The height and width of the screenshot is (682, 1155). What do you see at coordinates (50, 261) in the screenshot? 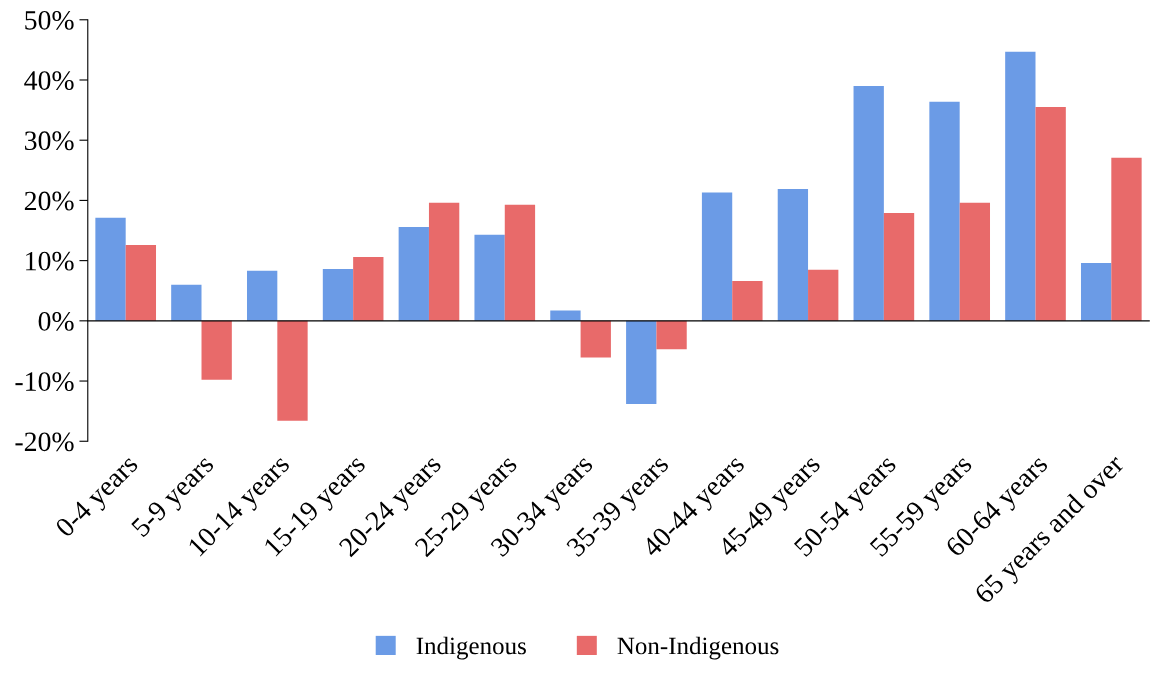
I see `y-tick-label: 10%` at bounding box center [50, 261].